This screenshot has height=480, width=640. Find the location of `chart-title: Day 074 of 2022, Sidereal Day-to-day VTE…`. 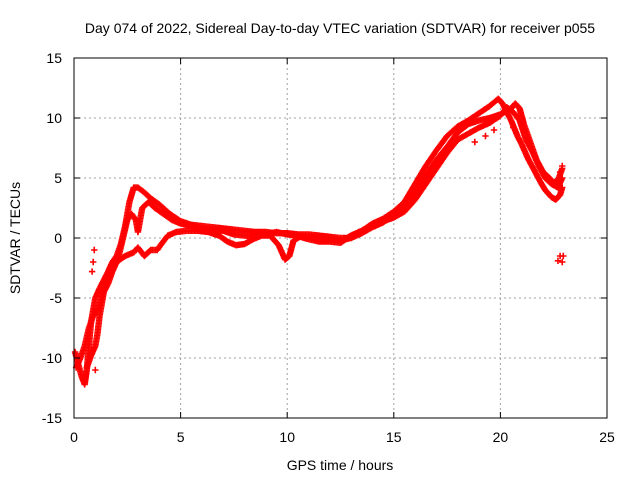

chart-title: Day 074 of 2022, Sidereal Day-to-day VTE… is located at coordinates (340, 28).